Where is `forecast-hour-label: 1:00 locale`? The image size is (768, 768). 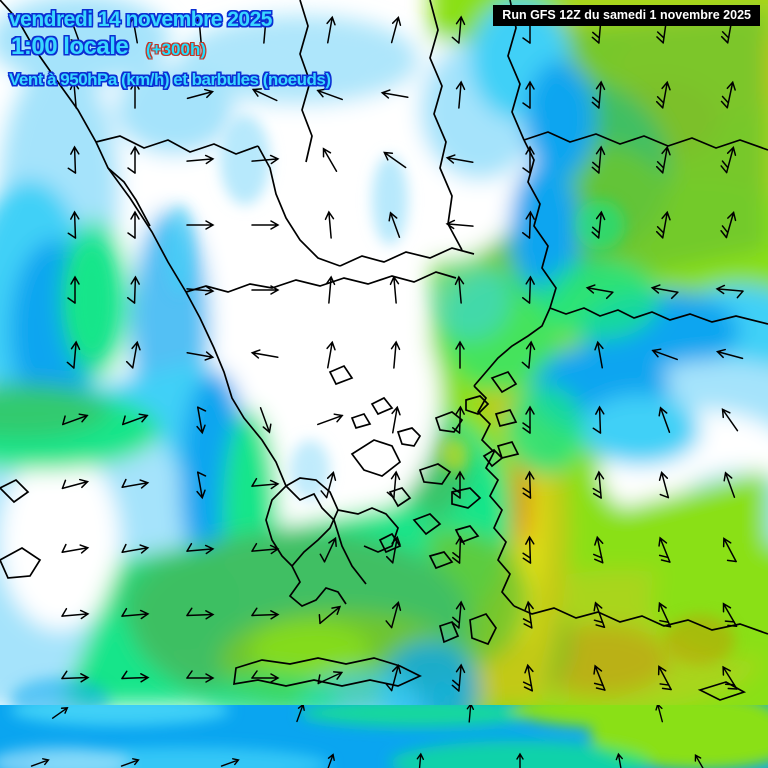
forecast-hour-label: 1:00 locale is located at coordinates (70, 46).